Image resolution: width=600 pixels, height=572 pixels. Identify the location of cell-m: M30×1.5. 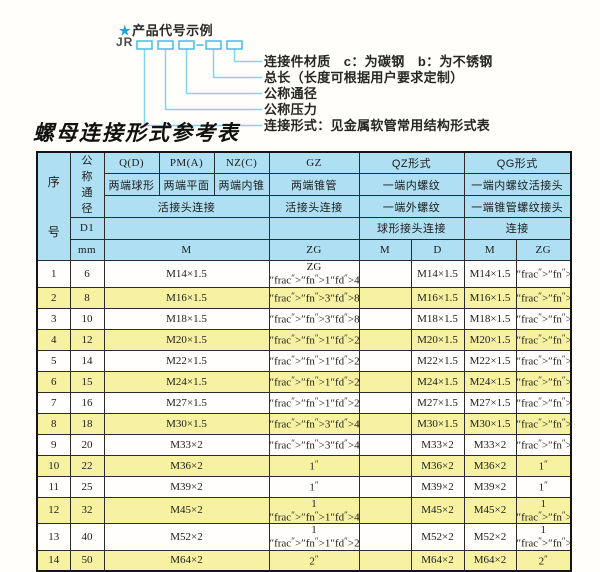
(186, 423).